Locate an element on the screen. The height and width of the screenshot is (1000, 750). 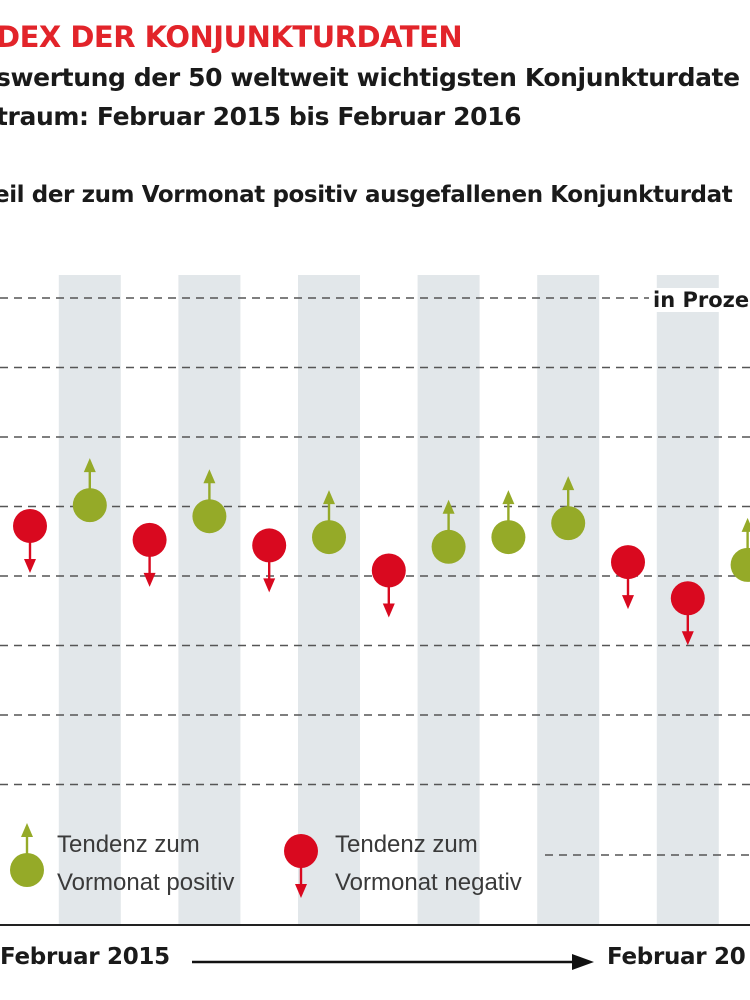
x-axis is located at coordinates (393, 962).